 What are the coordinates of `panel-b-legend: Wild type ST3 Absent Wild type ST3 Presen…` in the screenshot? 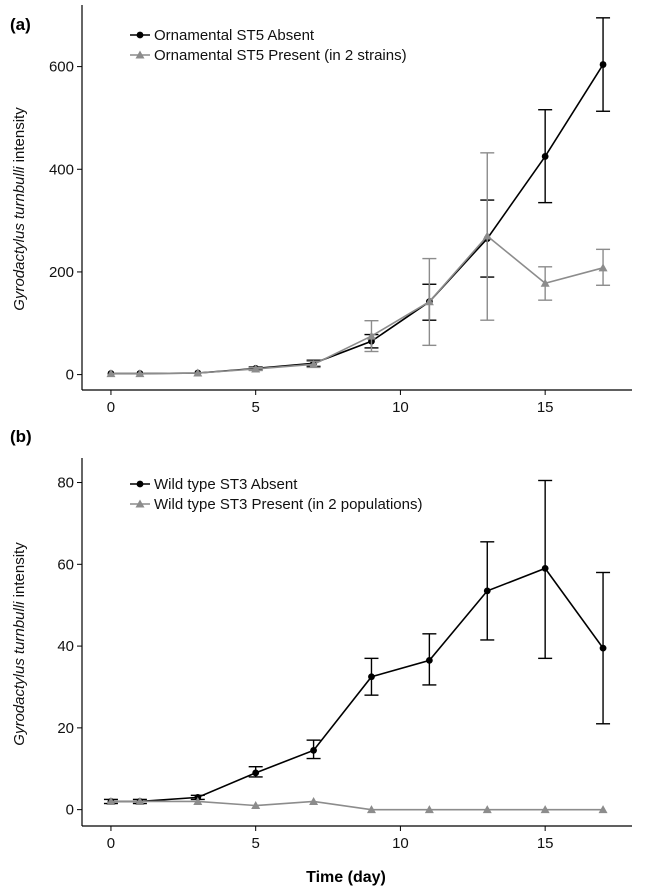 It's located at (276, 494).